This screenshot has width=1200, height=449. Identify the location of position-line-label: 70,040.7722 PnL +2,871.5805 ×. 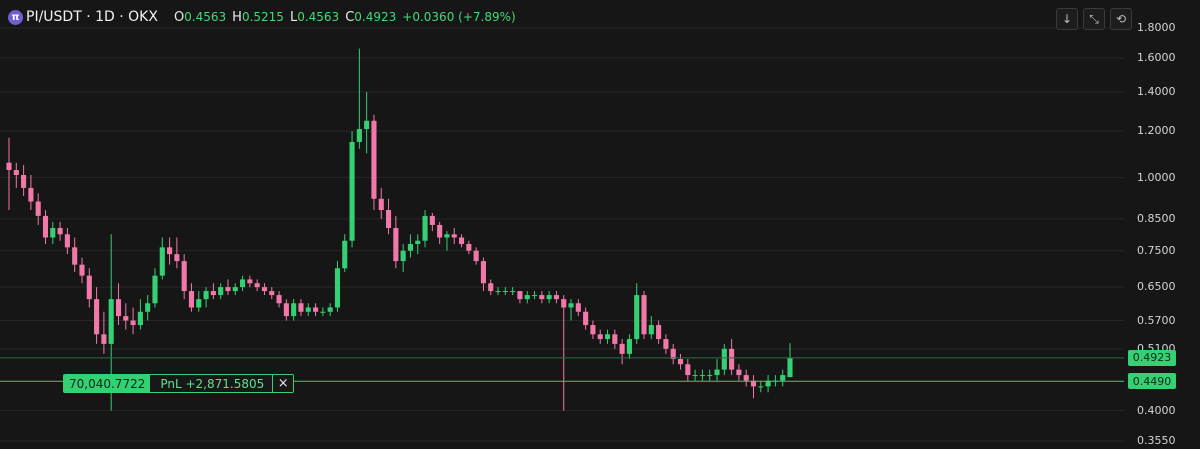
(179, 383).